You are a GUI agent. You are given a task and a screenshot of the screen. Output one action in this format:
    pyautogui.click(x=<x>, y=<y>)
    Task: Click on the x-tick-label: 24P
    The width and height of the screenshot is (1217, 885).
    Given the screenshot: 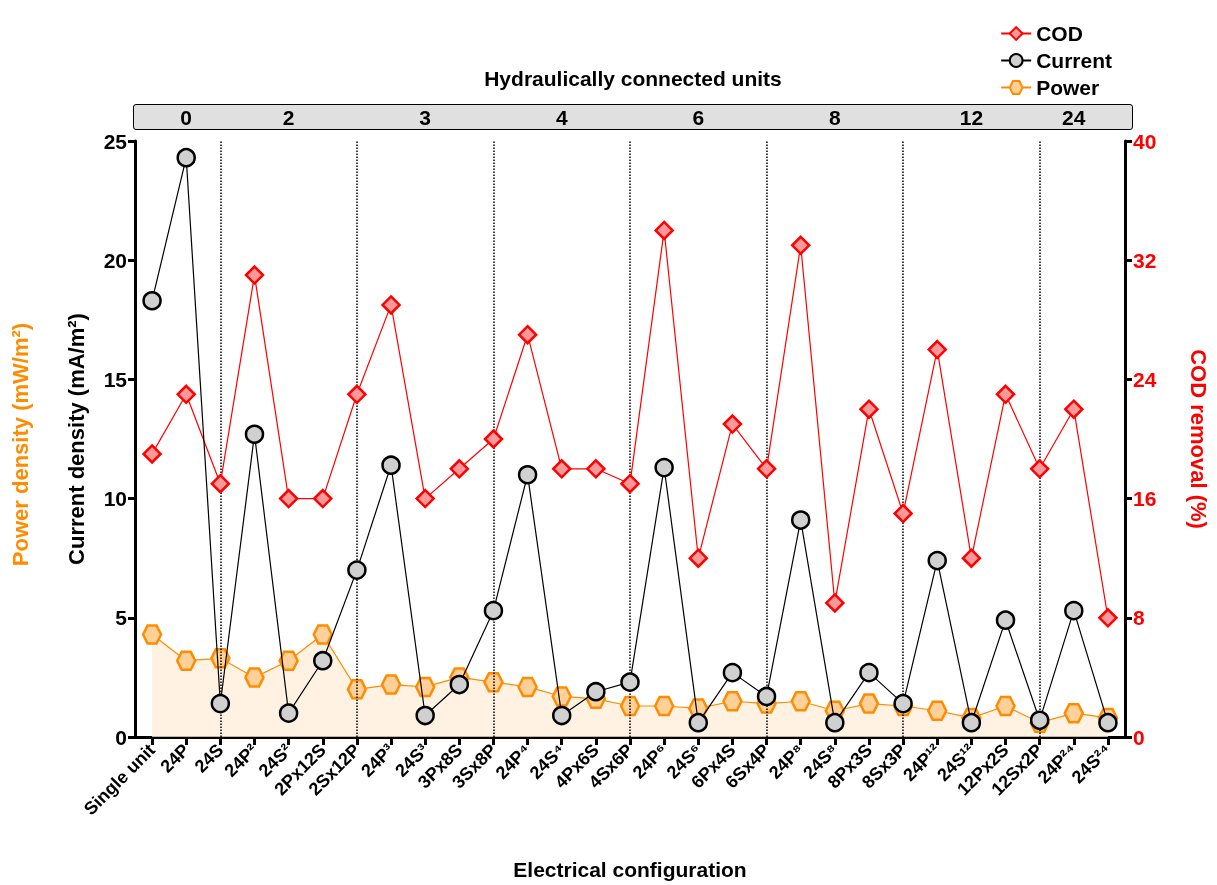 What is the action you would take?
    pyautogui.click(x=175, y=758)
    